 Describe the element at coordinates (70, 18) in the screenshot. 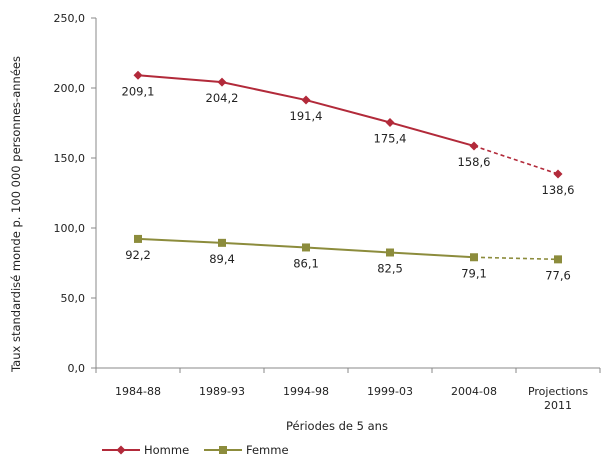

I see `y-tick-label: 250,0` at that location.